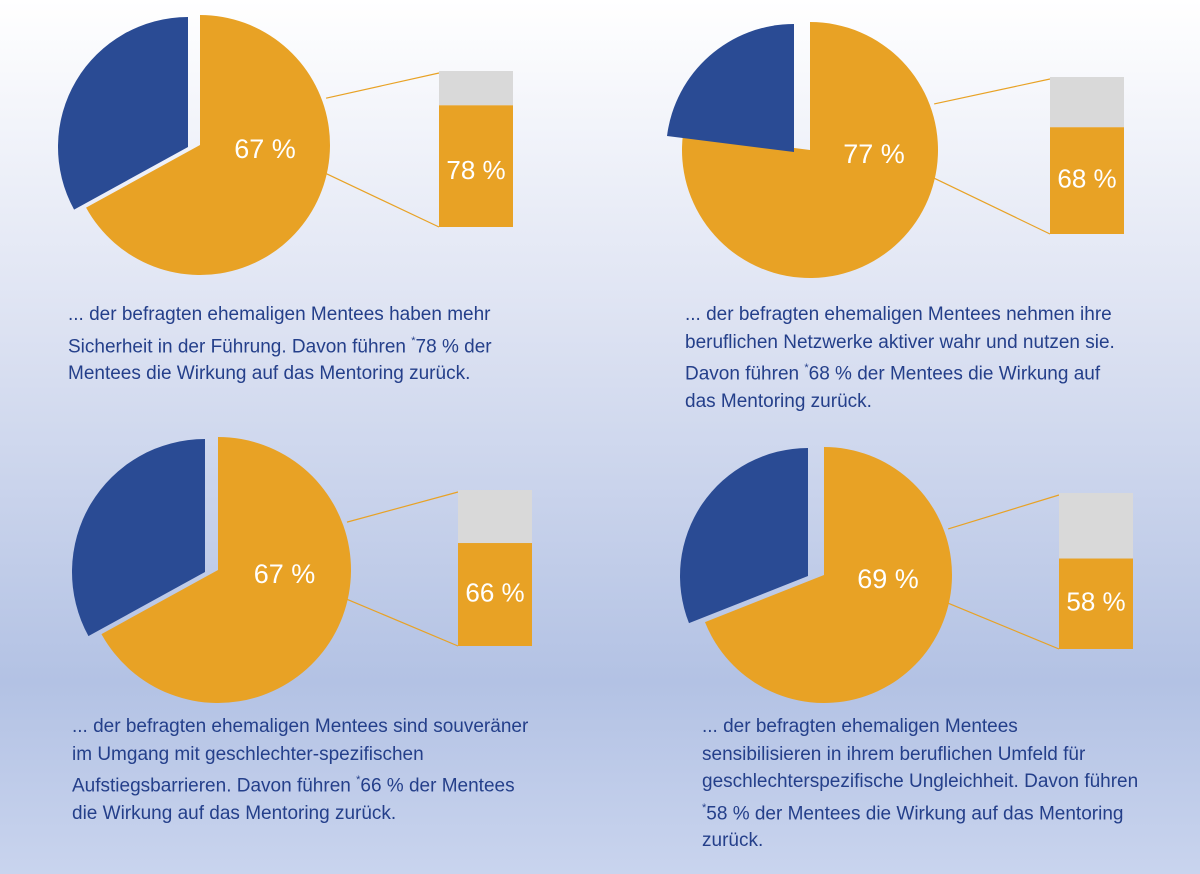 Image resolution: width=1200 pixels, height=874 pixels. What do you see at coordinates (475, 170) in the screenshot?
I see `bar-value-label: 78 %` at bounding box center [475, 170].